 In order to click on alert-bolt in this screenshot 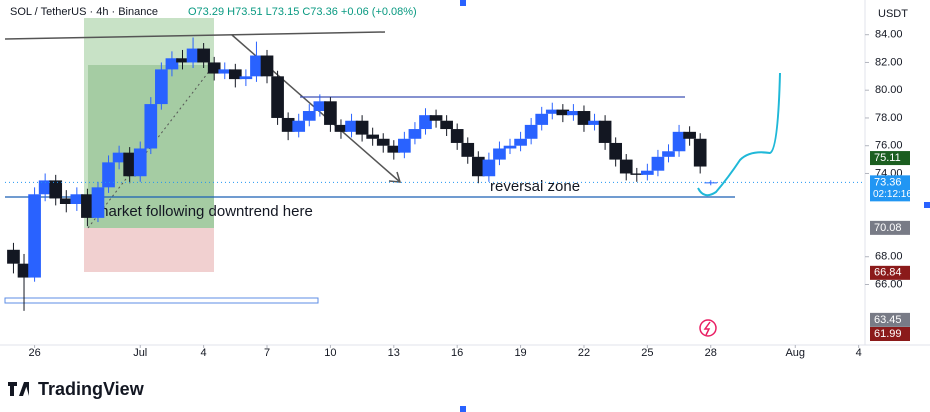, I will do `click(707, 328)`.